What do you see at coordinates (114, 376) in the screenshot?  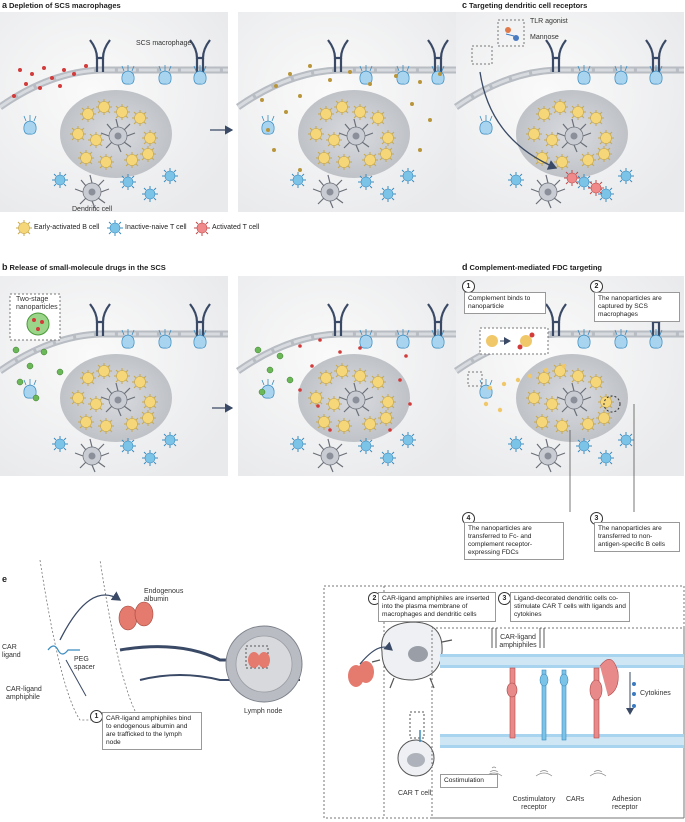 I see `panel-b-left` at bounding box center [114, 376].